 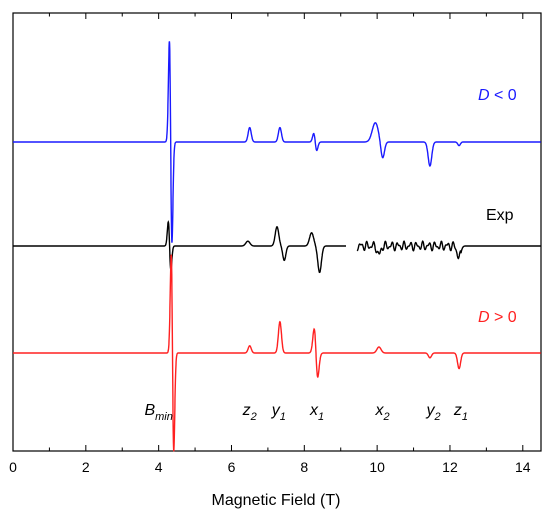 I want to click on x-tick-label: 10, so click(x=377, y=467).